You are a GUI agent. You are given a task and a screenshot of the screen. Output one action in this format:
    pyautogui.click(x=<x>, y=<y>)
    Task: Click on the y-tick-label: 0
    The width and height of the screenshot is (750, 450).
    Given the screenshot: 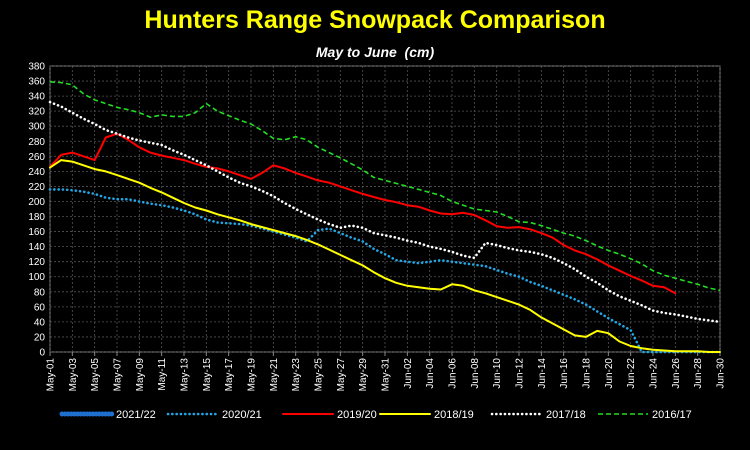 What is the action you would take?
    pyautogui.click(x=42, y=353)
    